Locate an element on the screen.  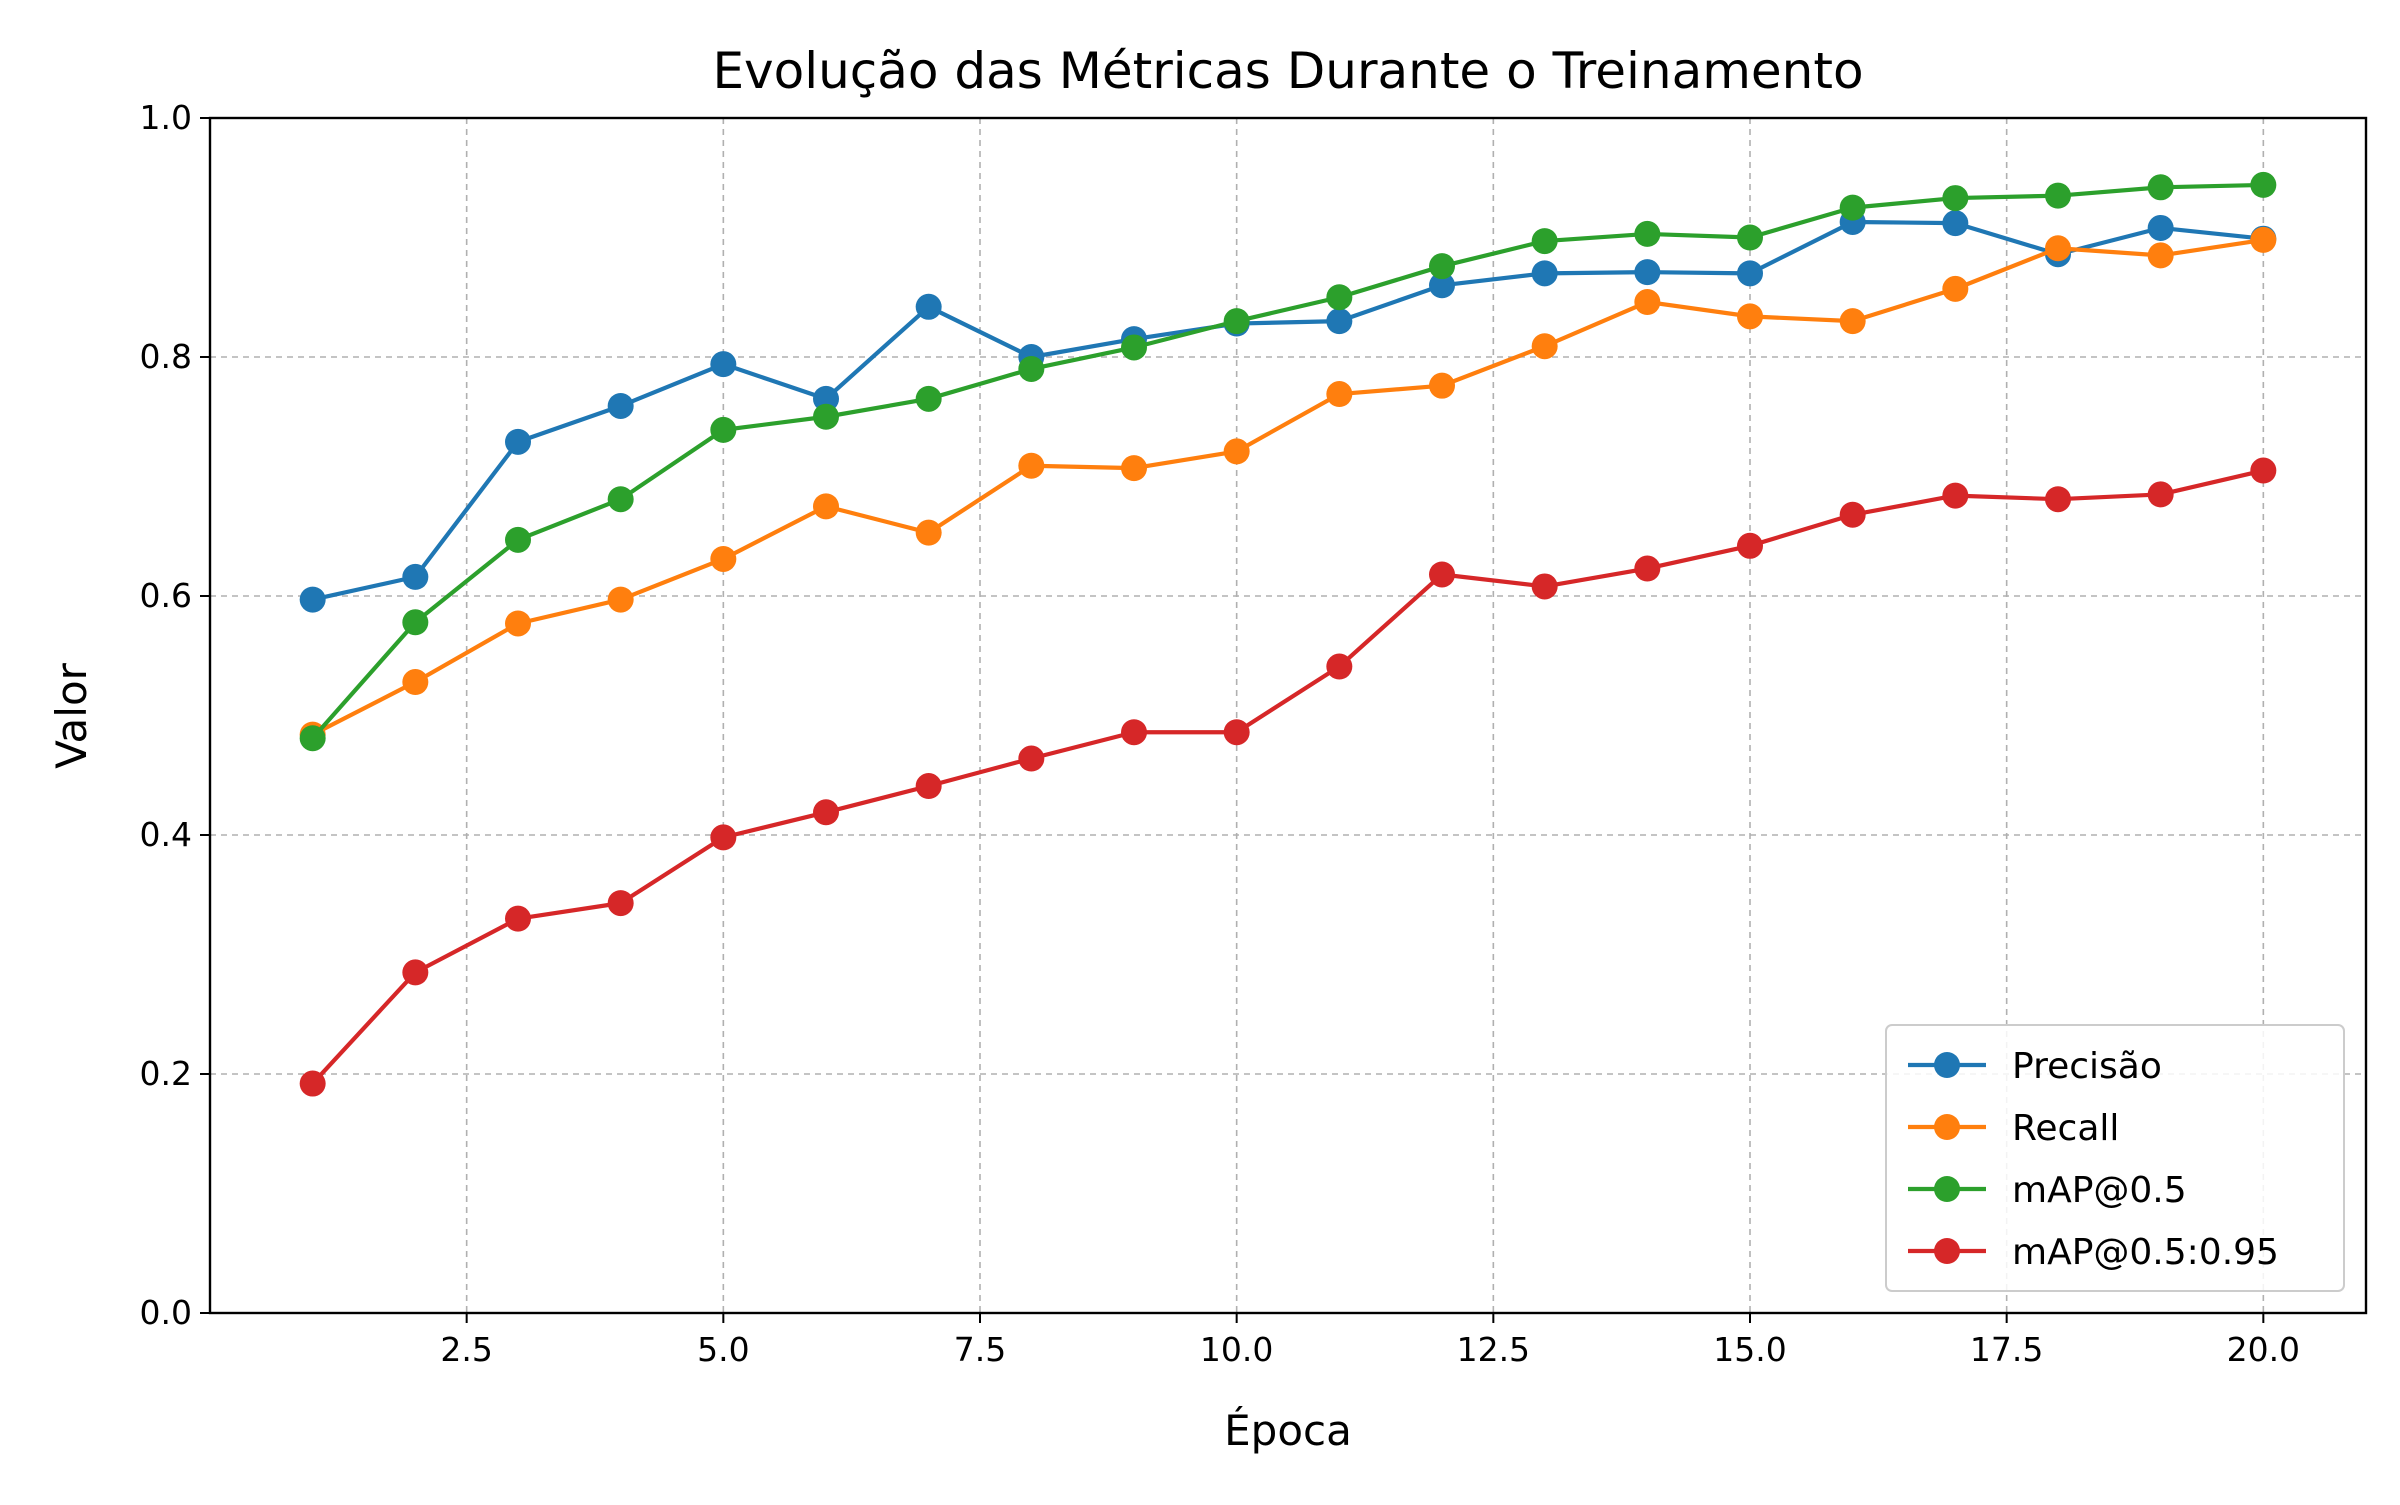
y-tick-label: 0.6 is located at coordinates (166, 595).